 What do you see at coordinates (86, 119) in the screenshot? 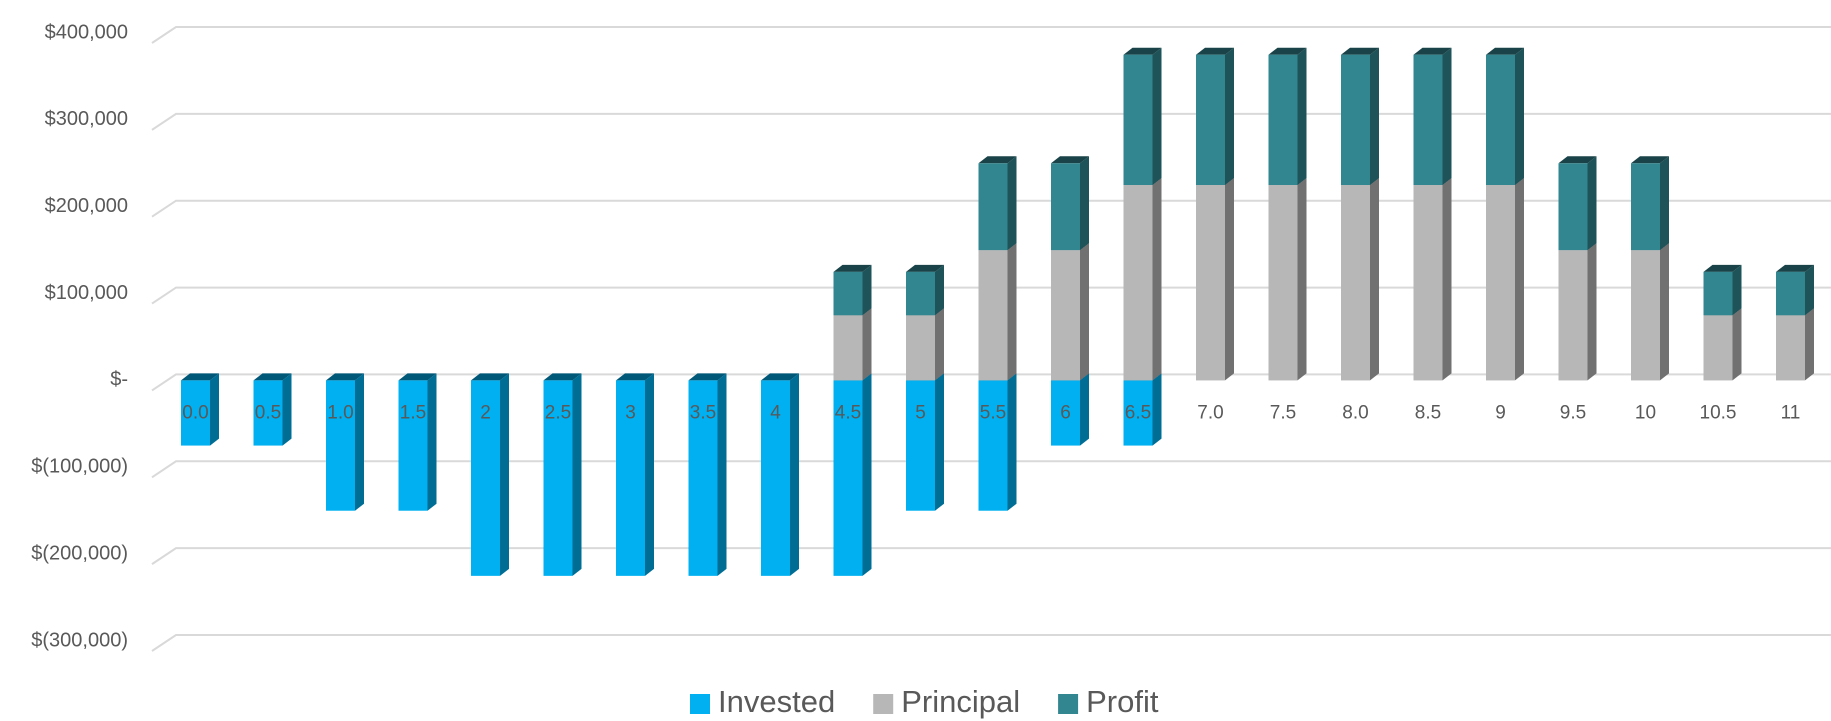
I see `y-tick-label: $300,000` at bounding box center [86, 119].